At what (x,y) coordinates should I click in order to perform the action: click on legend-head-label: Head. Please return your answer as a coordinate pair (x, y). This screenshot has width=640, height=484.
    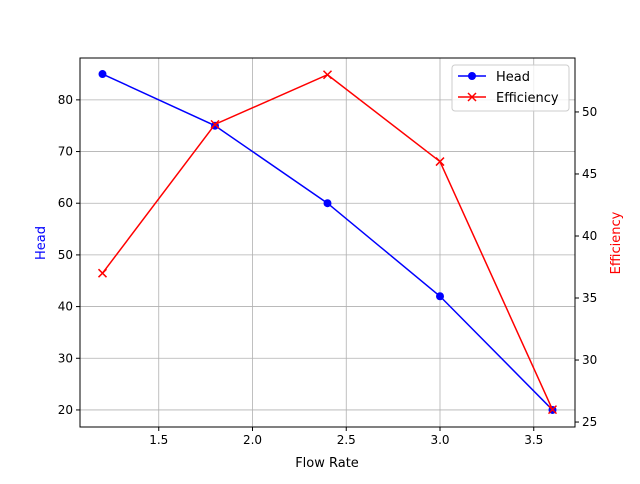
    Looking at the image, I should click on (513, 77).